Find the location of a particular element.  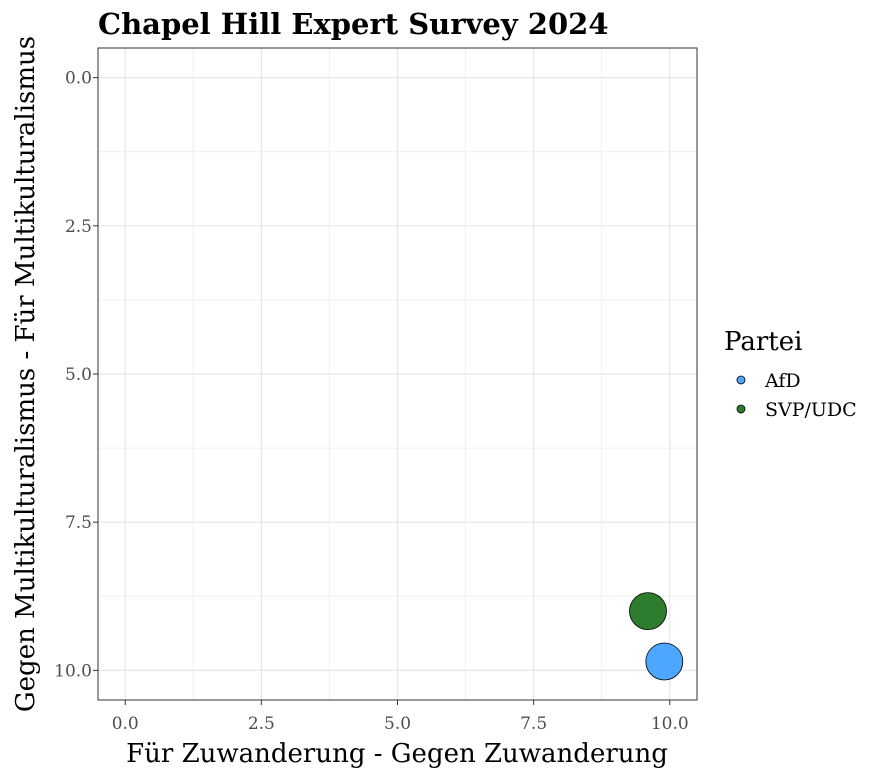

legend-title: Partei is located at coordinates (763, 342).